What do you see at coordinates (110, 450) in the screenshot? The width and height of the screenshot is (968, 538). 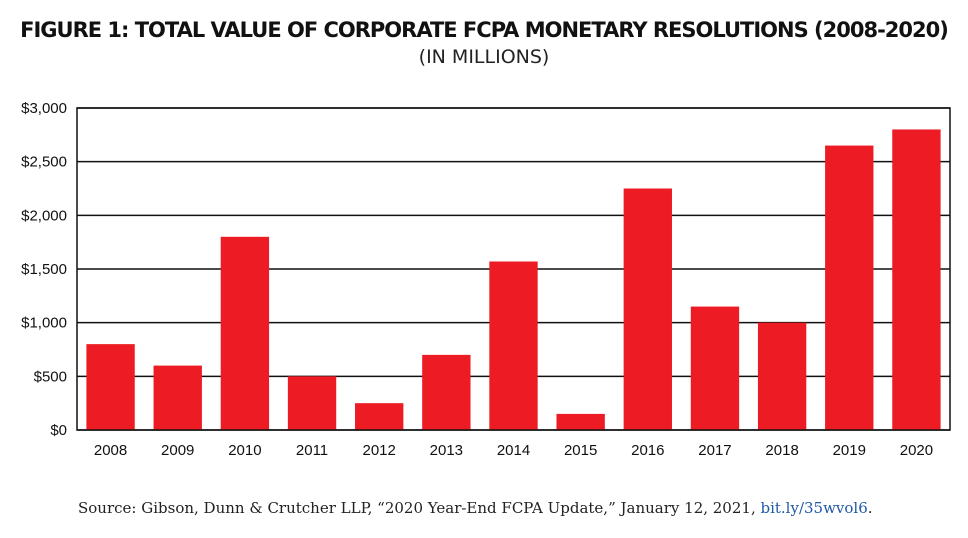 I see `x-tick-label: 2008` at bounding box center [110, 450].